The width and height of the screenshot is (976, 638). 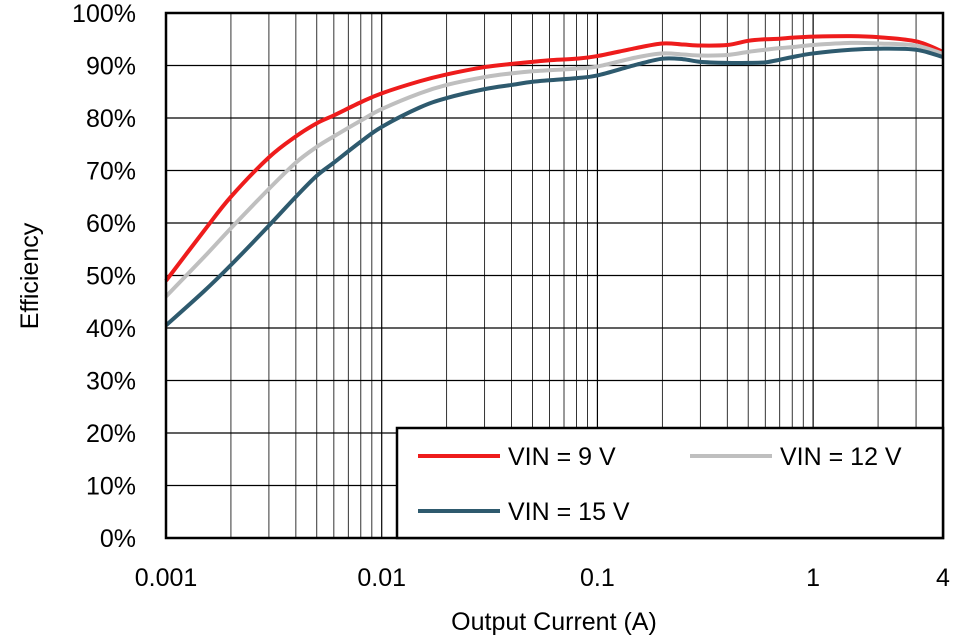 What do you see at coordinates (542, 578) in the screenshot?
I see `x-tick-labels: 0.001 0.01 0.1 1 4` at bounding box center [542, 578].